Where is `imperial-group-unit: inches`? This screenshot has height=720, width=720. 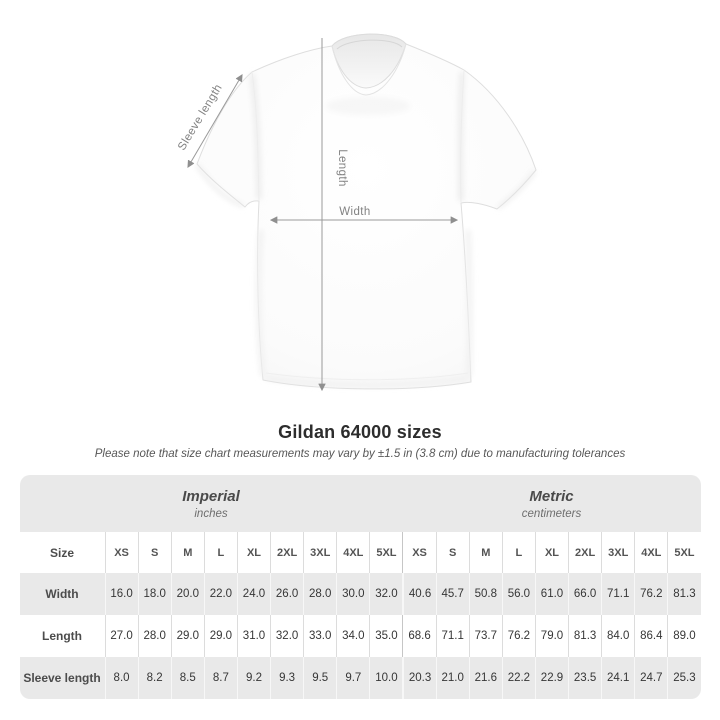
imperial-group-unit: inches is located at coordinates (211, 513).